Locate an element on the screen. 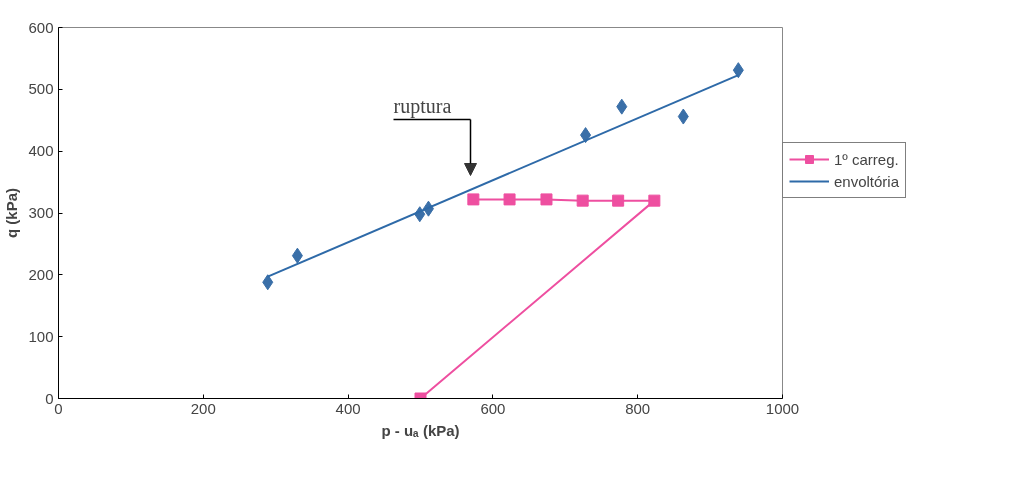  x-axis-title: p - uₐ (kPa) is located at coordinates (420, 430).